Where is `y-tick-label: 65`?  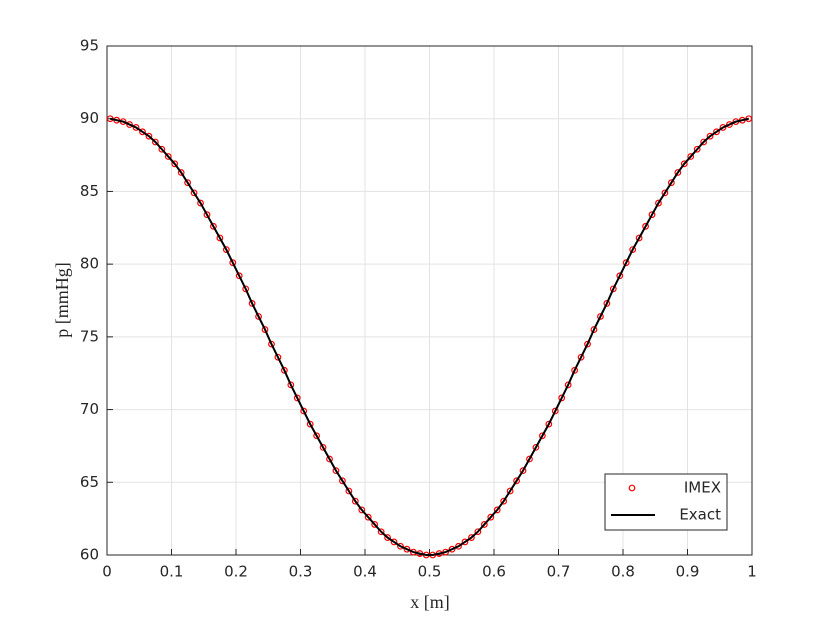 y-tick-label: 65 is located at coordinates (89, 482).